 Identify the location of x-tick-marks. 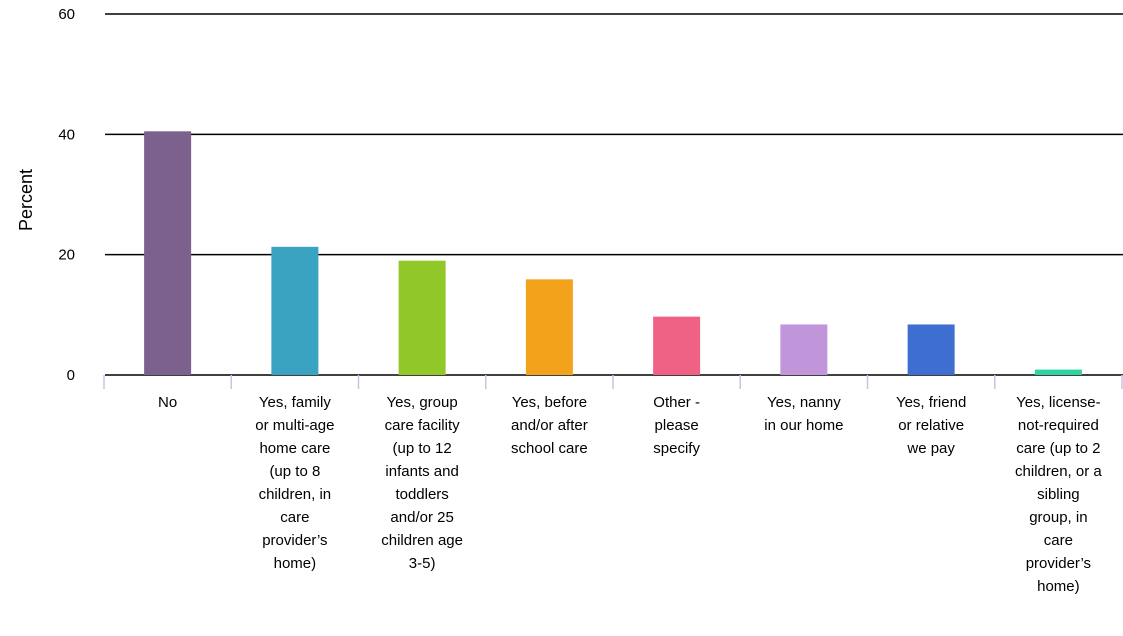
(613, 382).